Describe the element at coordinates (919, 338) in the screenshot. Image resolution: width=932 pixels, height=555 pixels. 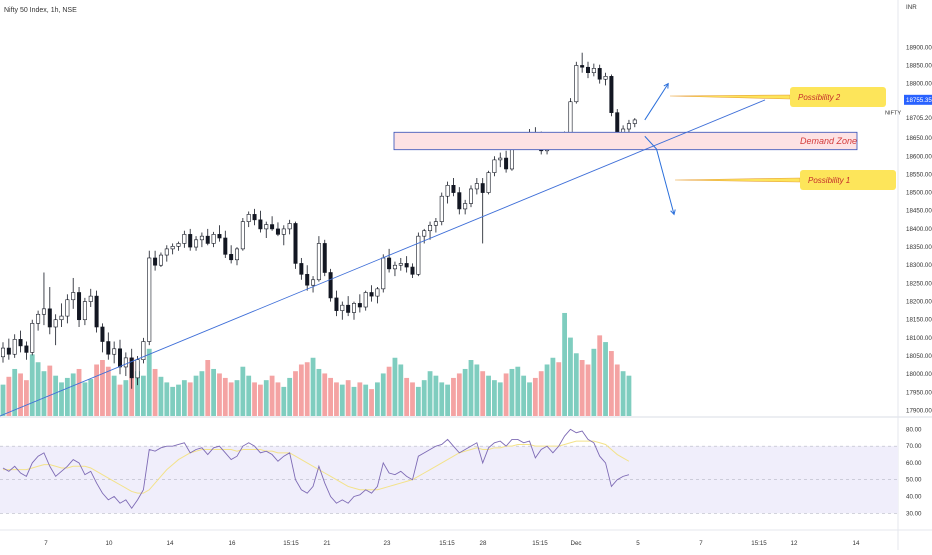
I see `price-tick-label: 18100.00` at that location.